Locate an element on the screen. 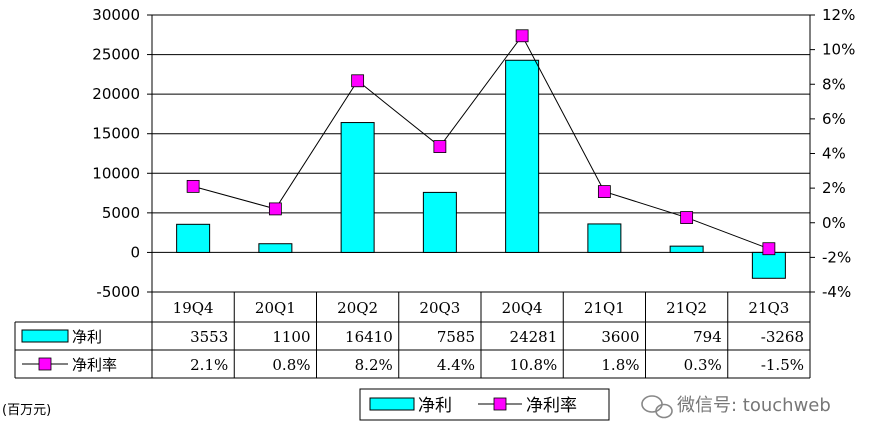  row-key-marker is located at coordinates (45, 364).